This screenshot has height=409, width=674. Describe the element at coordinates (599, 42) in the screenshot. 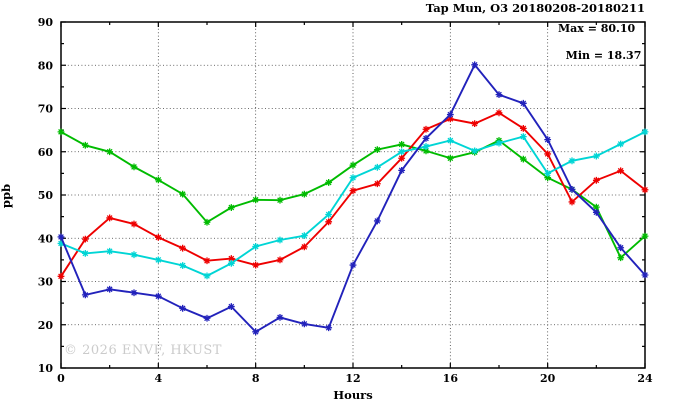

I see `max-min-annotation: Max = 80.10 Min = 18.37` at that location.